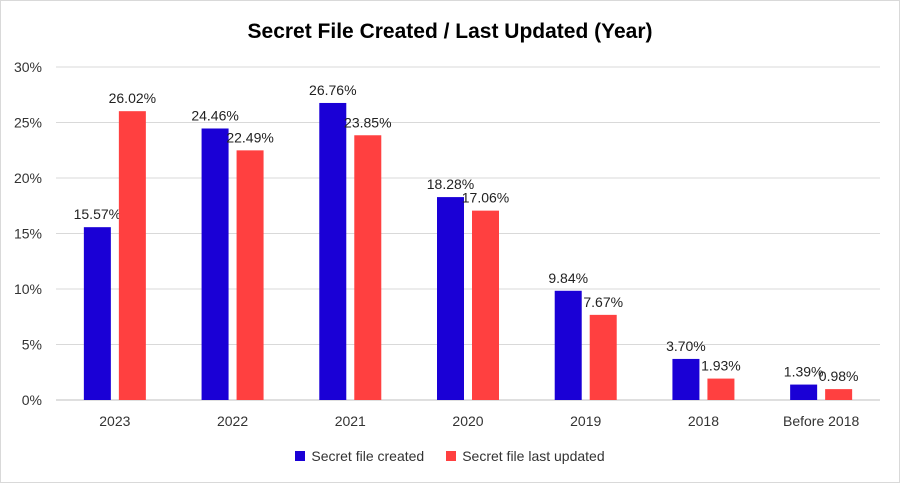 Image resolution: width=900 pixels, height=483 pixels. Describe the element at coordinates (332, 90) in the screenshot. I see `data-label: 26.76%` at that location.